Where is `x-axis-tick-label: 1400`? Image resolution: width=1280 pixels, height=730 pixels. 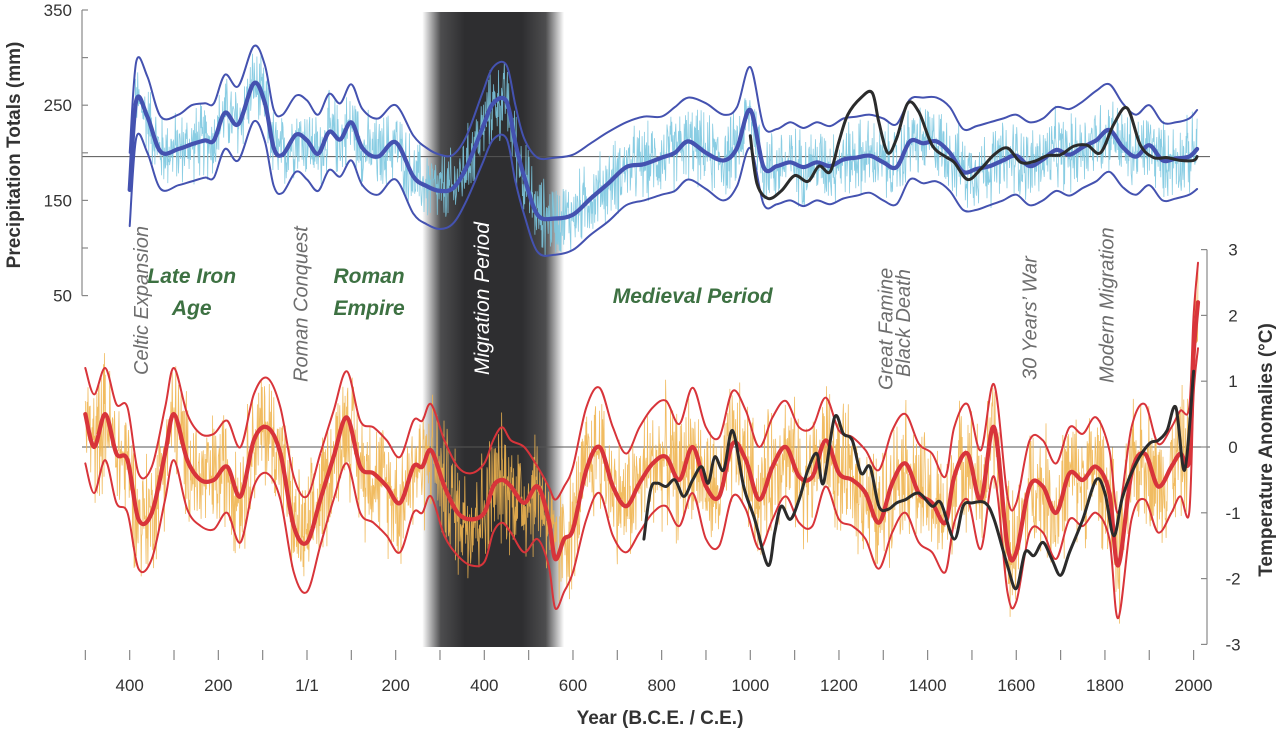 x-axis-tick-label: 1400 is located at coordinates (928, 685).